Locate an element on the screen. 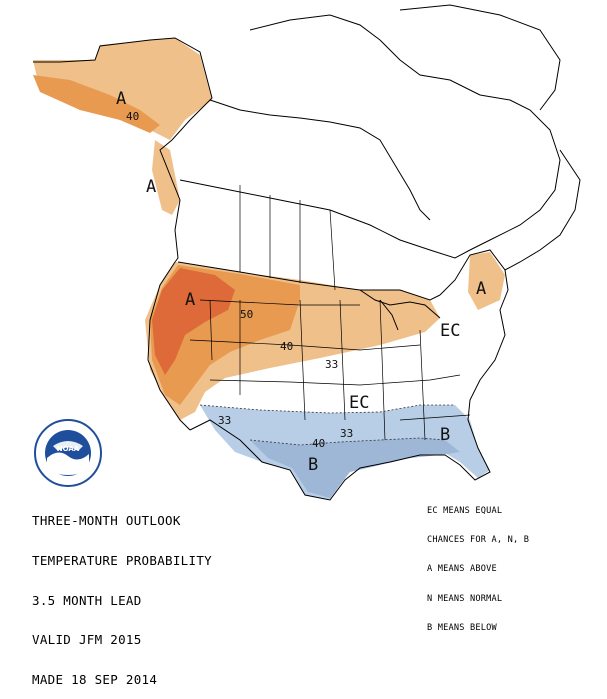 This screenshot has width=607, height=699. legend-line-3: A MEANS ABOVE is located at coordinates (462, 569).